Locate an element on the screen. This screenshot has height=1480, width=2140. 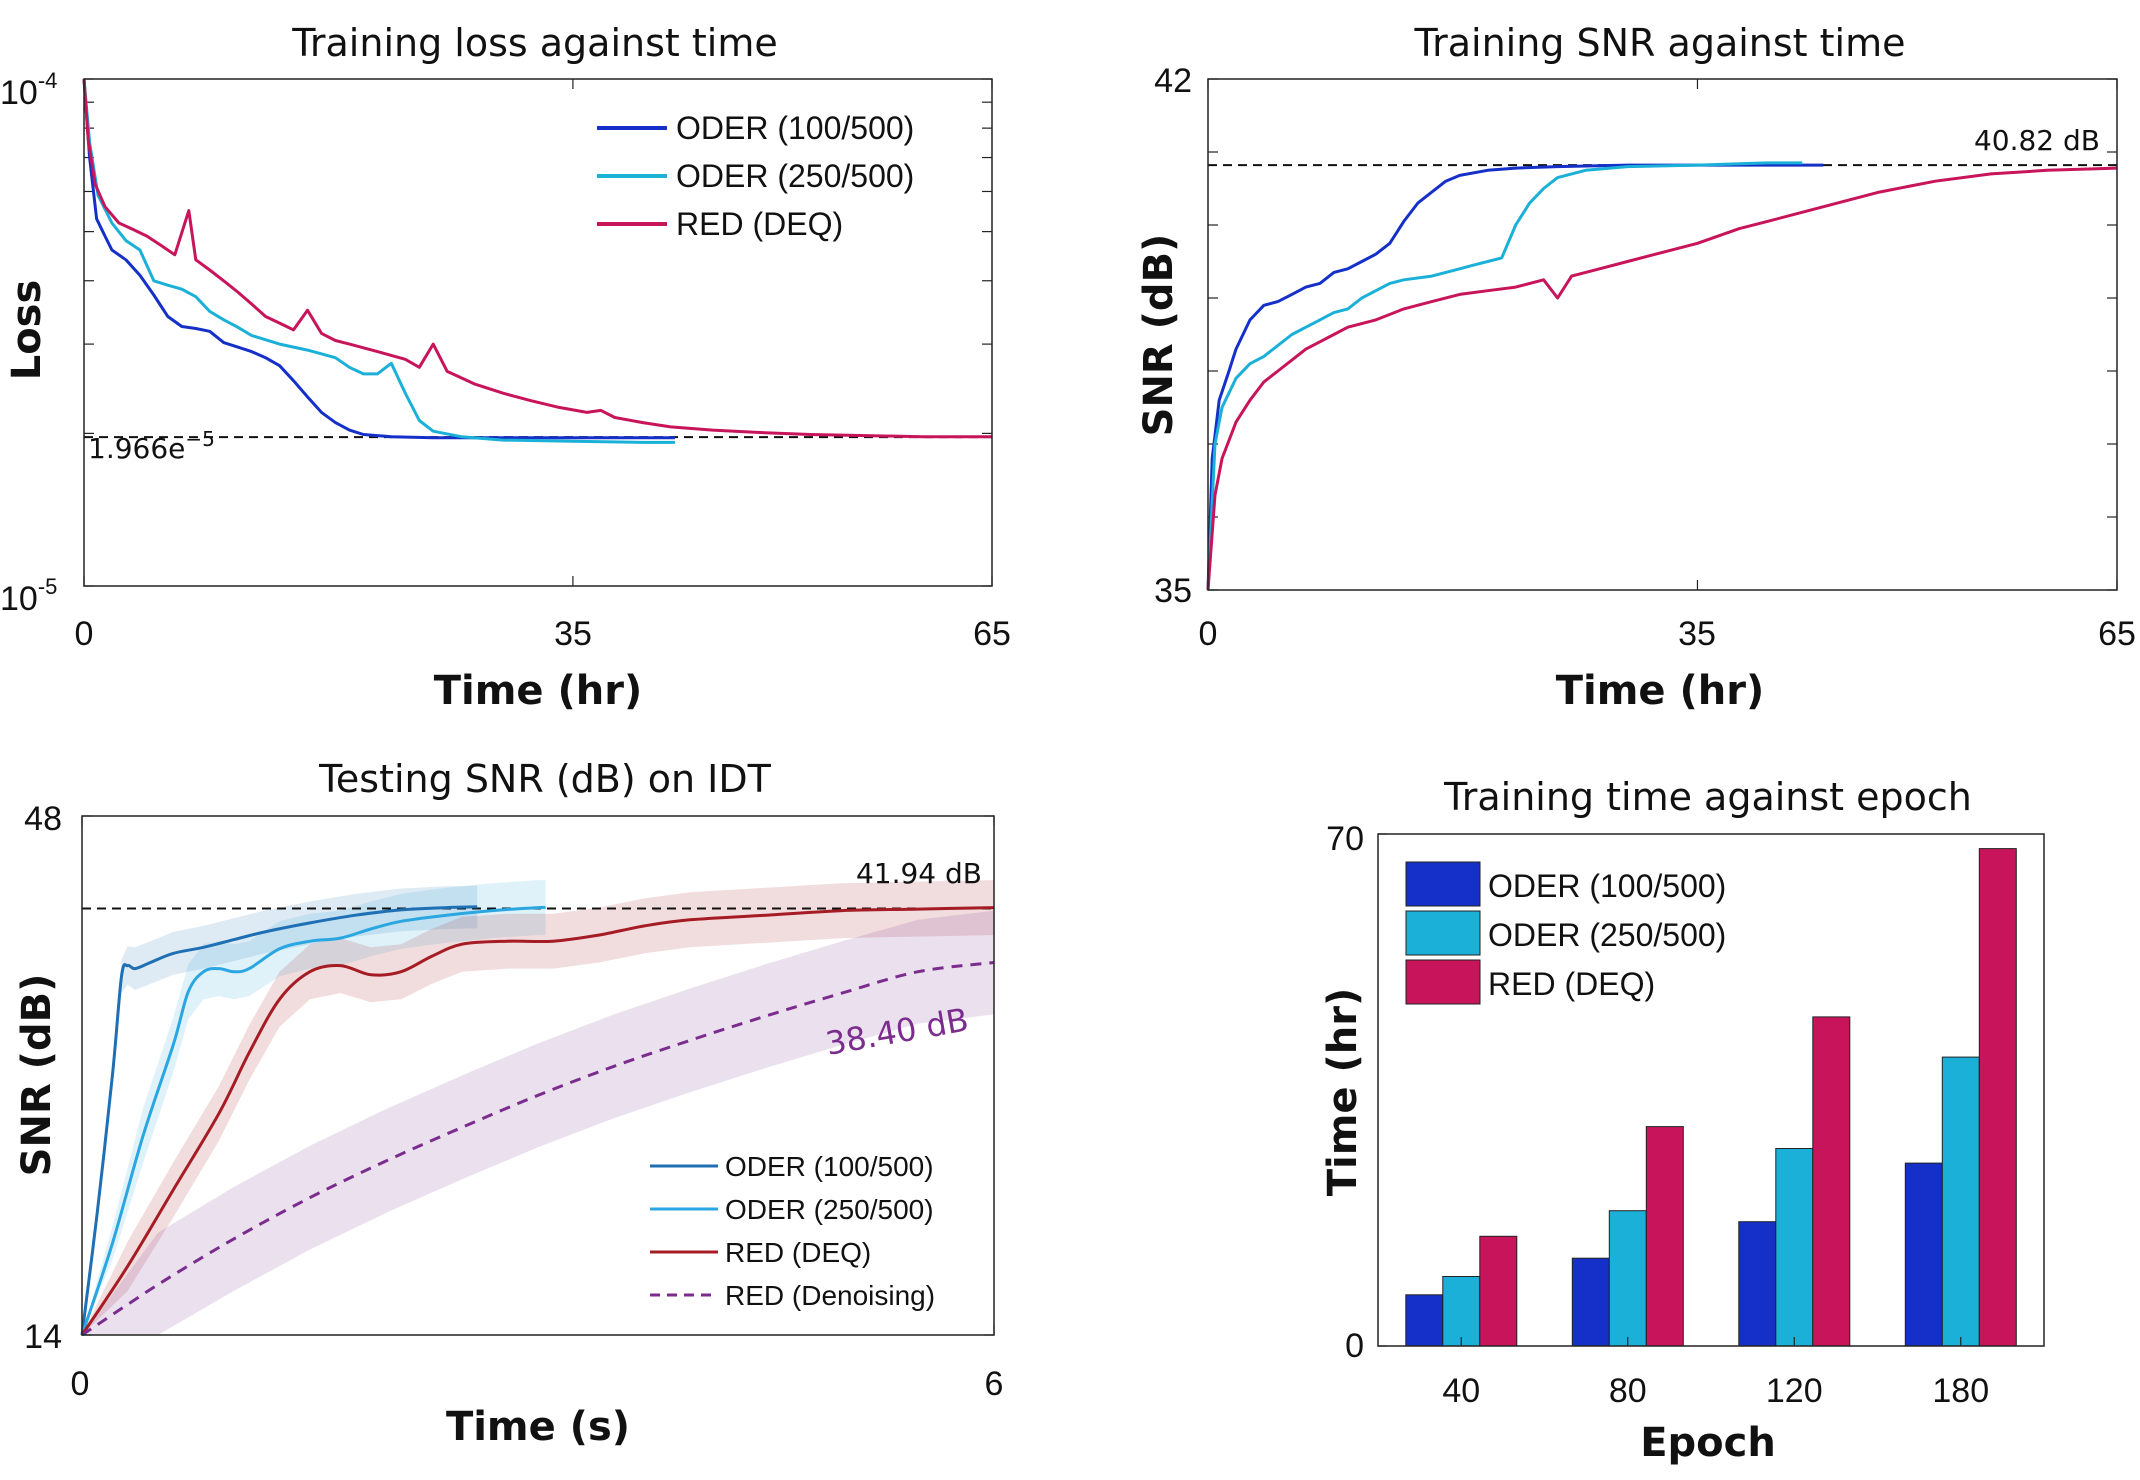
legend-label-oder250: ODER (250/500) is located at coordinates (795, 176).